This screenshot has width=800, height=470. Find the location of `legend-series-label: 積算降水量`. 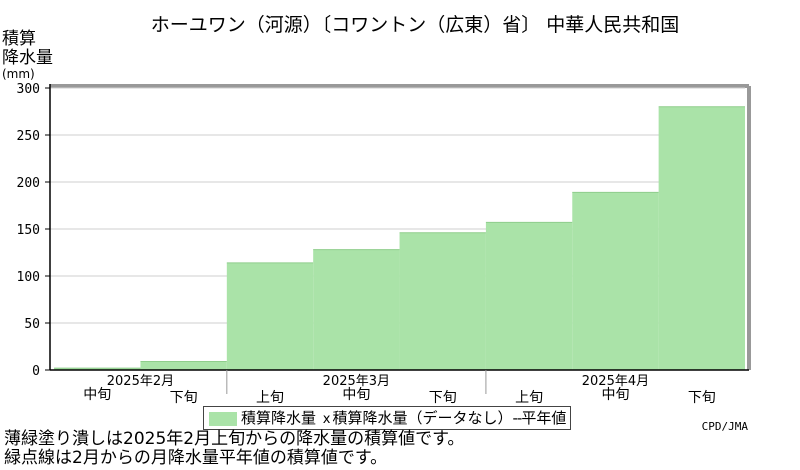

legend-series-label: 積算降水量 is located at coordinates (279, 418).